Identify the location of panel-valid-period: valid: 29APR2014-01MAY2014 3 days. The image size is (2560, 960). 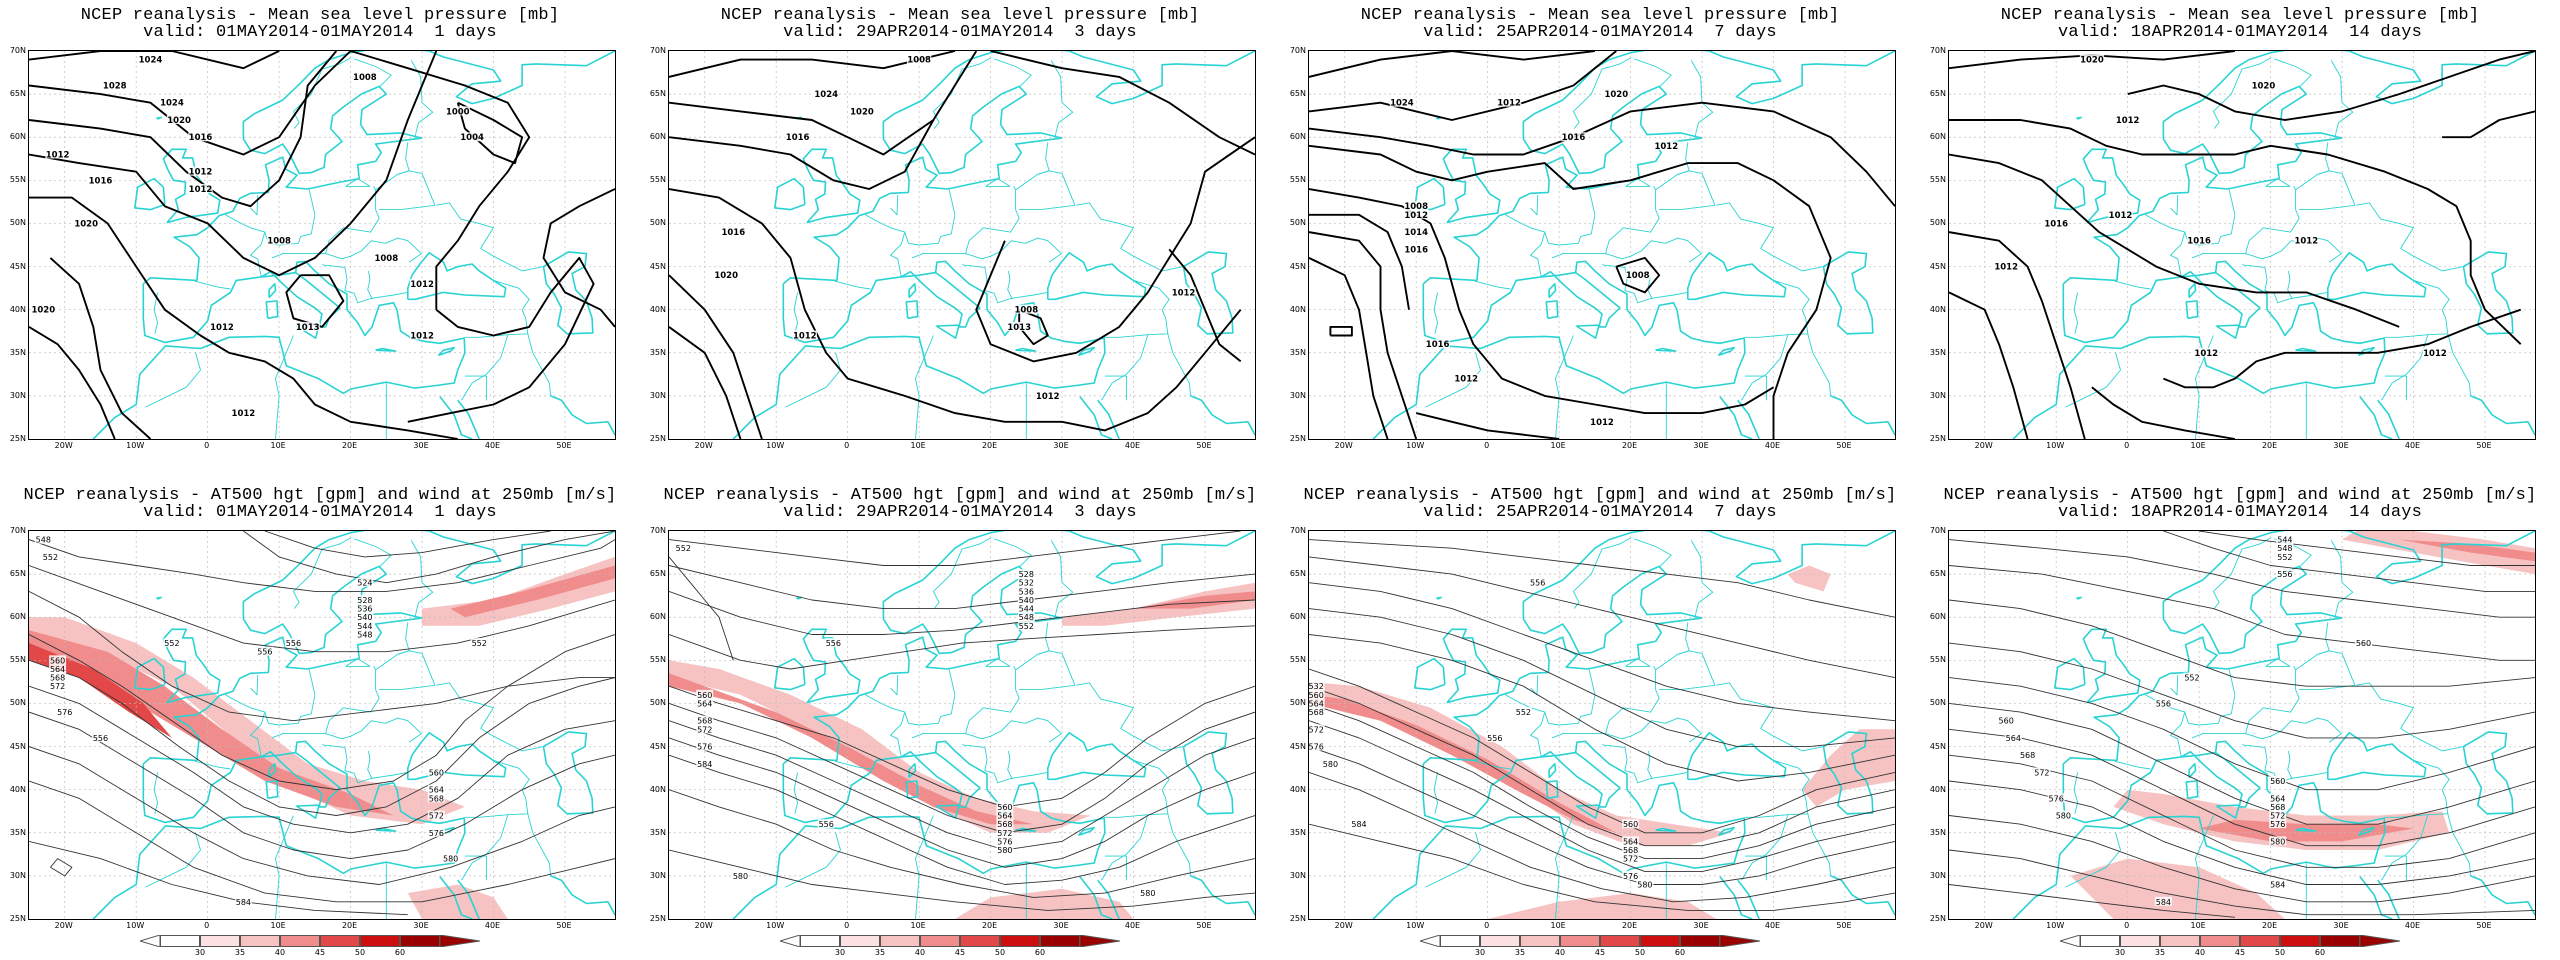
(960, 512).